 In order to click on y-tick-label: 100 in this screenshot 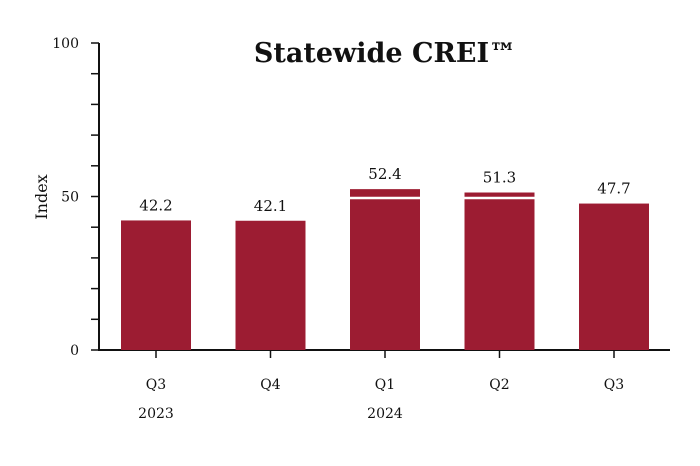, I will do `click(65, 44)`.